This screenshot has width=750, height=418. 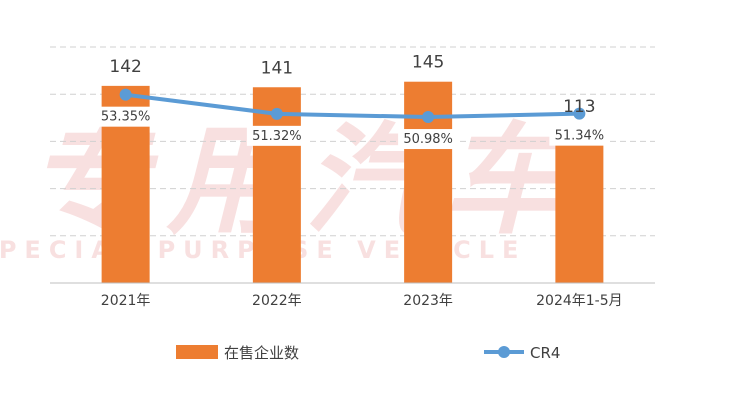 What do you see at coordinates (277, 68) in the screenshot?
I see `bar-value-label: 141` at bounding box center [277, 68].